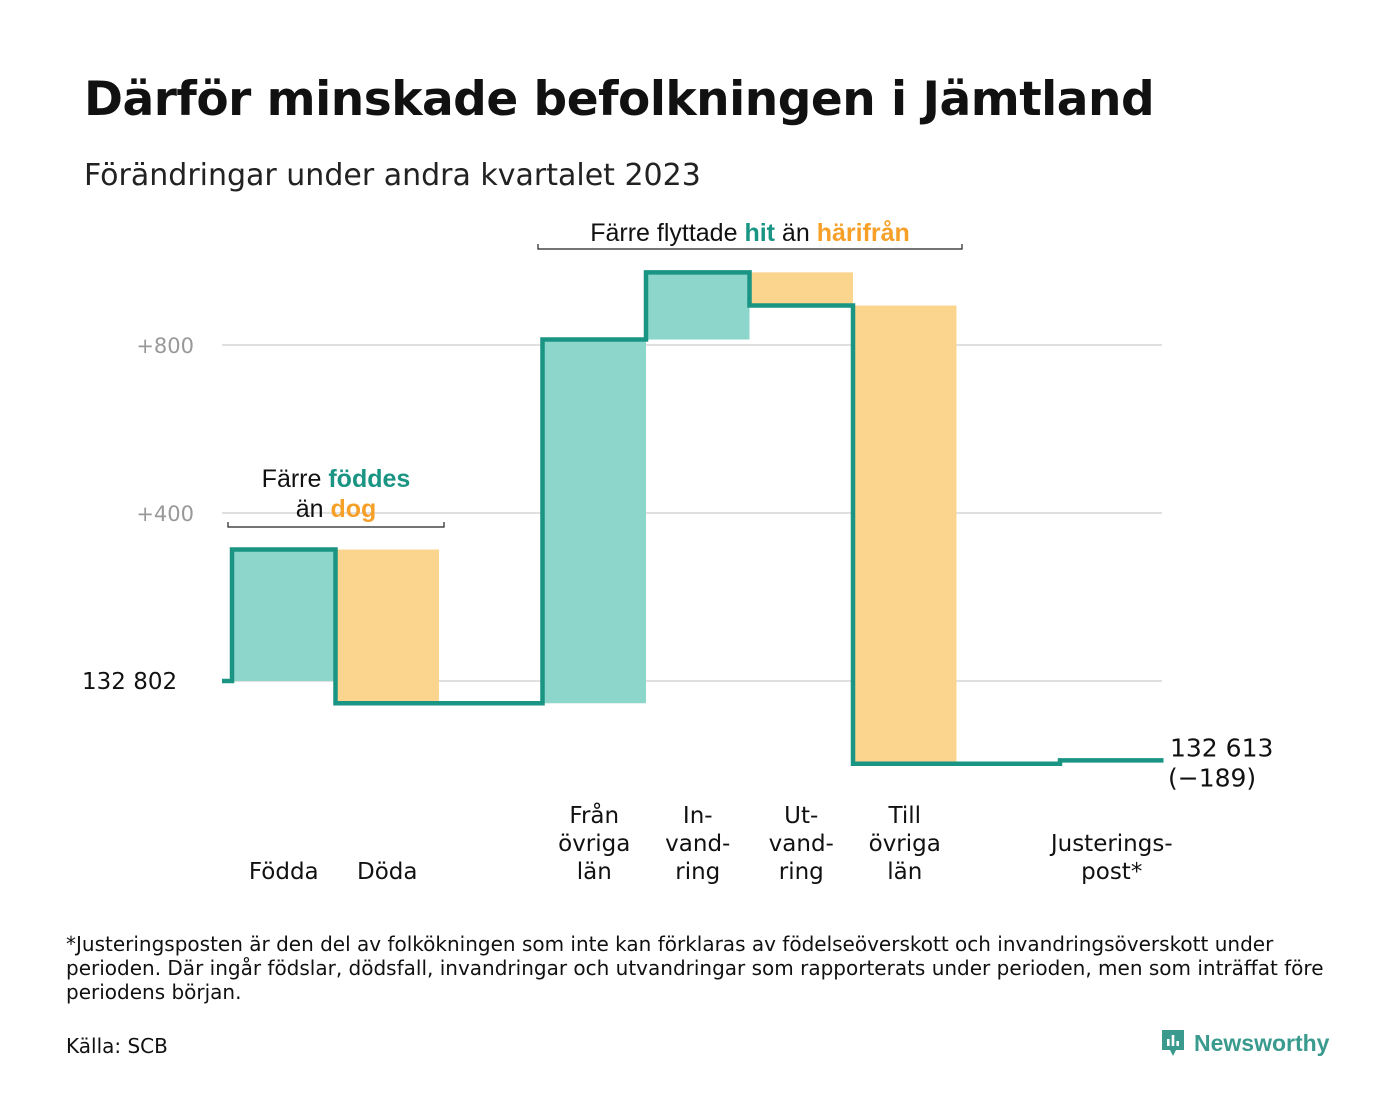  Describe the element at coordinates (698, 306) in the screenshot. I see `bar-invandring` at that location.